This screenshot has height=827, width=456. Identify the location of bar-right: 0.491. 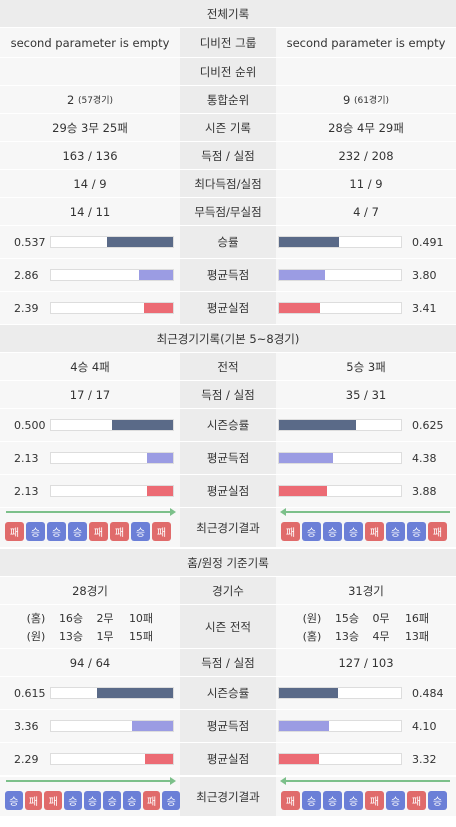
(366, 242).